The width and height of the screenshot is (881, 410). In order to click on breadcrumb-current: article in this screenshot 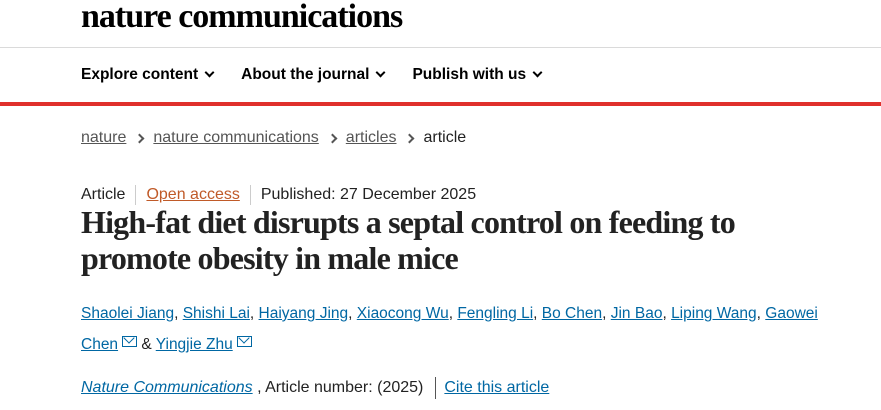, I will do `click(445, 137)`.